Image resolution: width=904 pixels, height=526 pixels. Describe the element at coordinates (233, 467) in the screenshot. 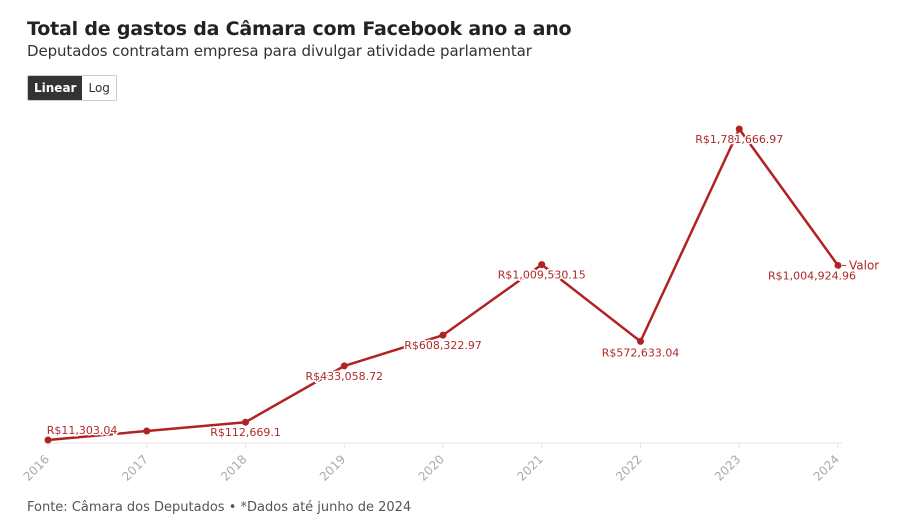

I see `x-tick-label: 2018` at that location.